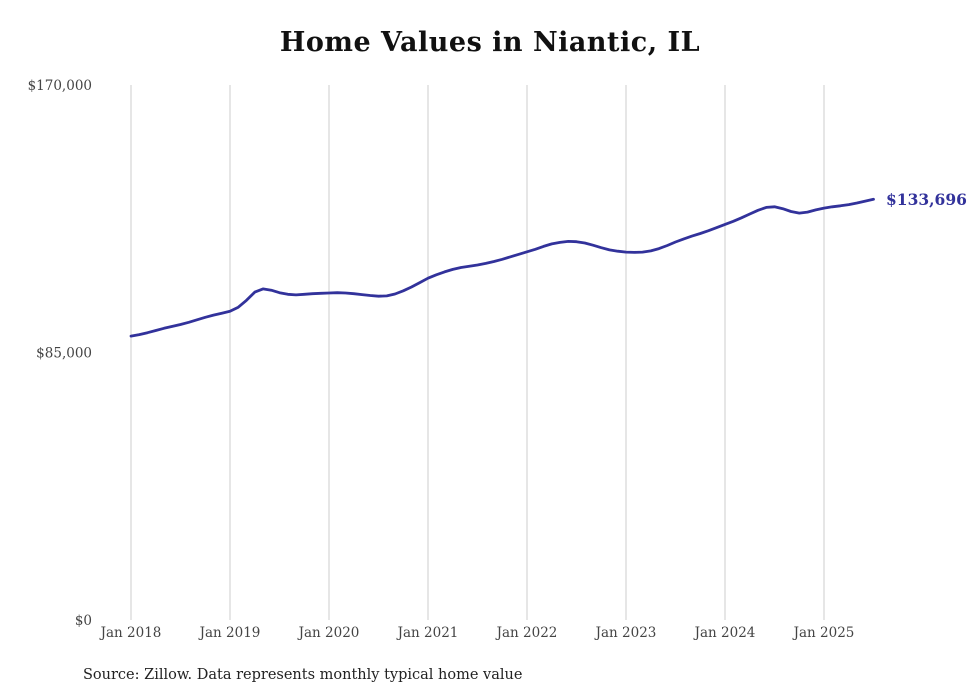 The height and width of the screenshot is (699, 980). I want to click on x-tick-label: Jan 2019, so click(229, 633).